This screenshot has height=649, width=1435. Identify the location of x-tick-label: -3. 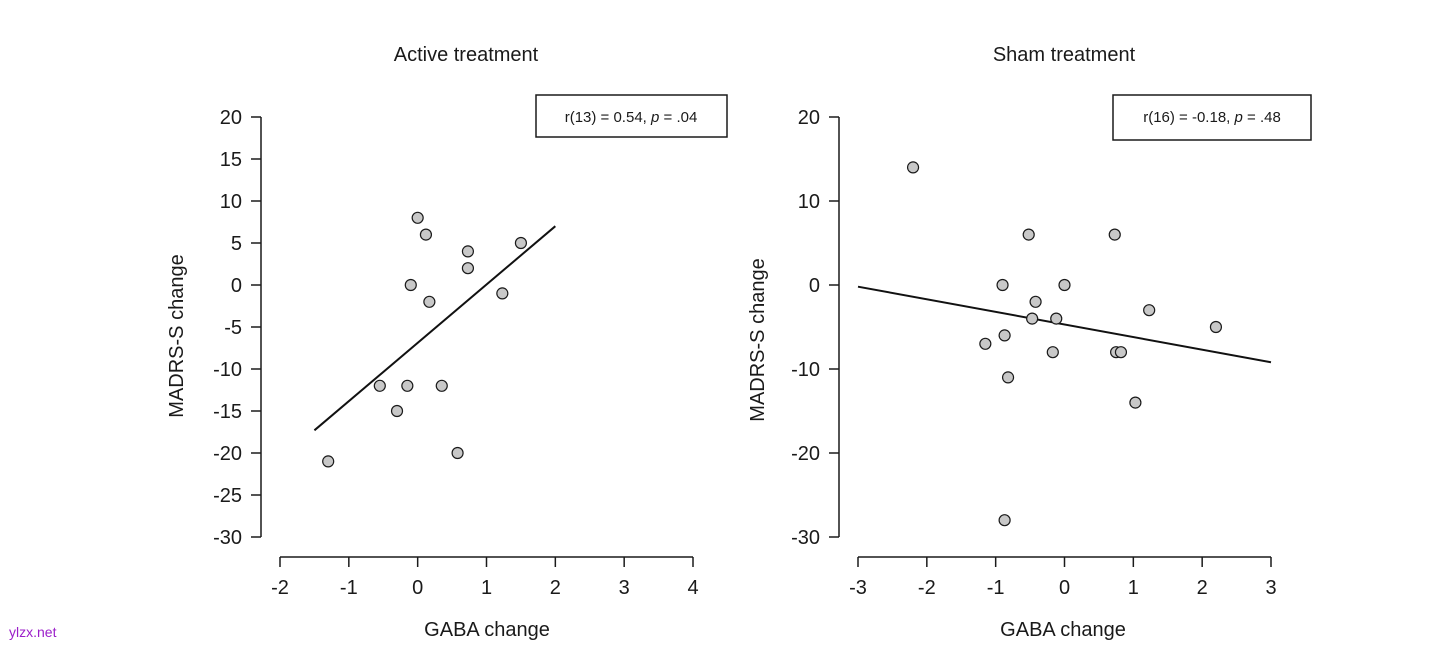
(858, 588).